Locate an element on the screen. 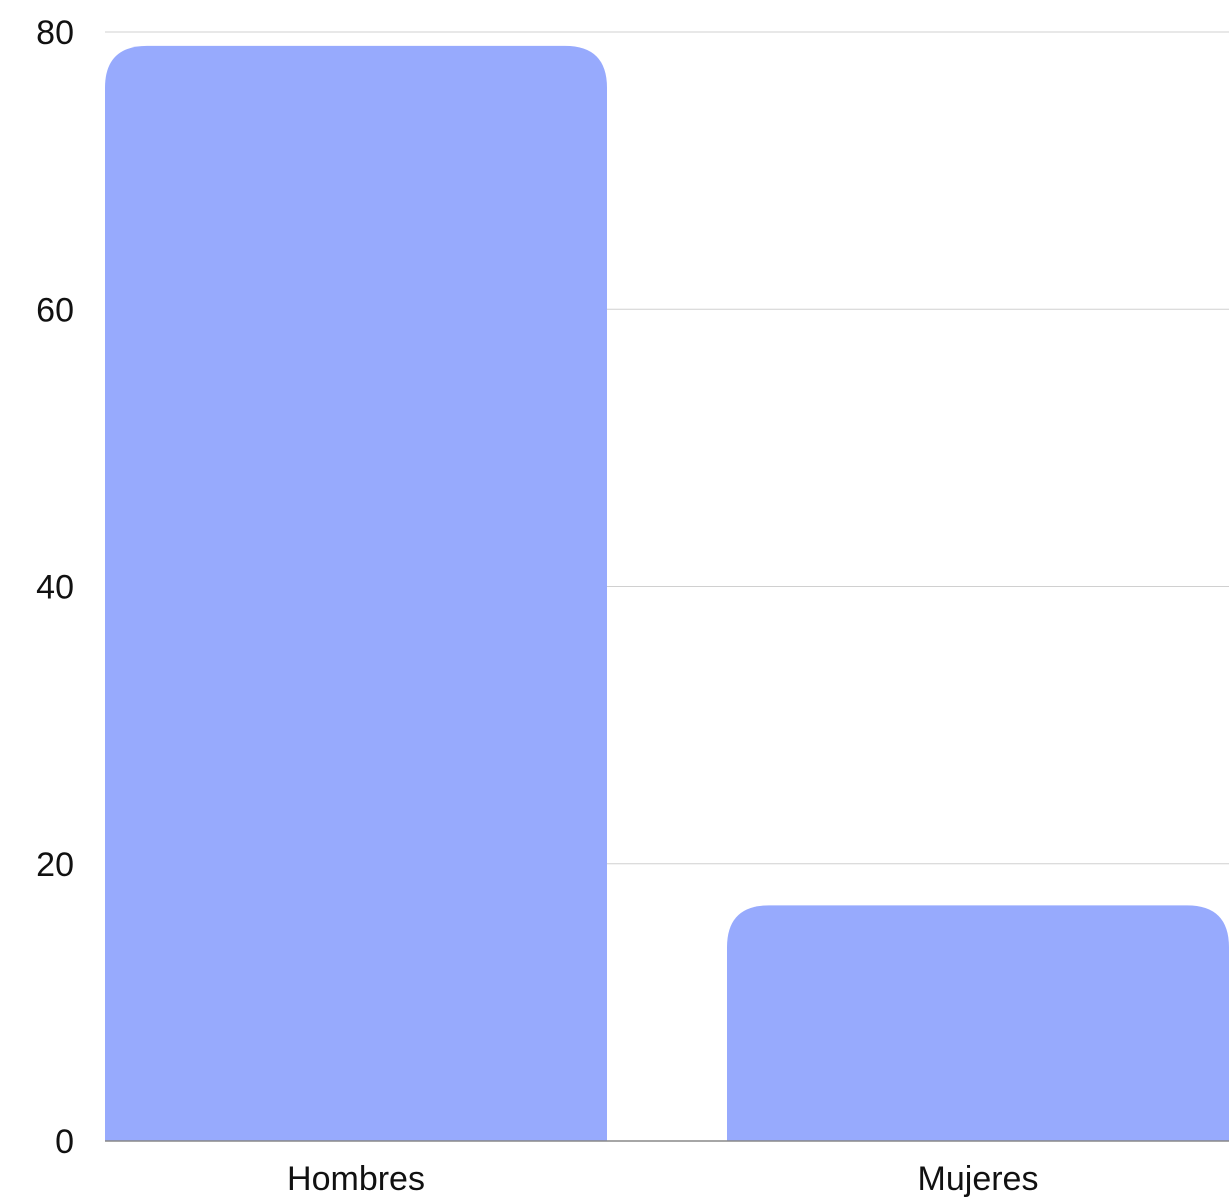  y-tick-label: 20 is located at coordinates (55, 865).